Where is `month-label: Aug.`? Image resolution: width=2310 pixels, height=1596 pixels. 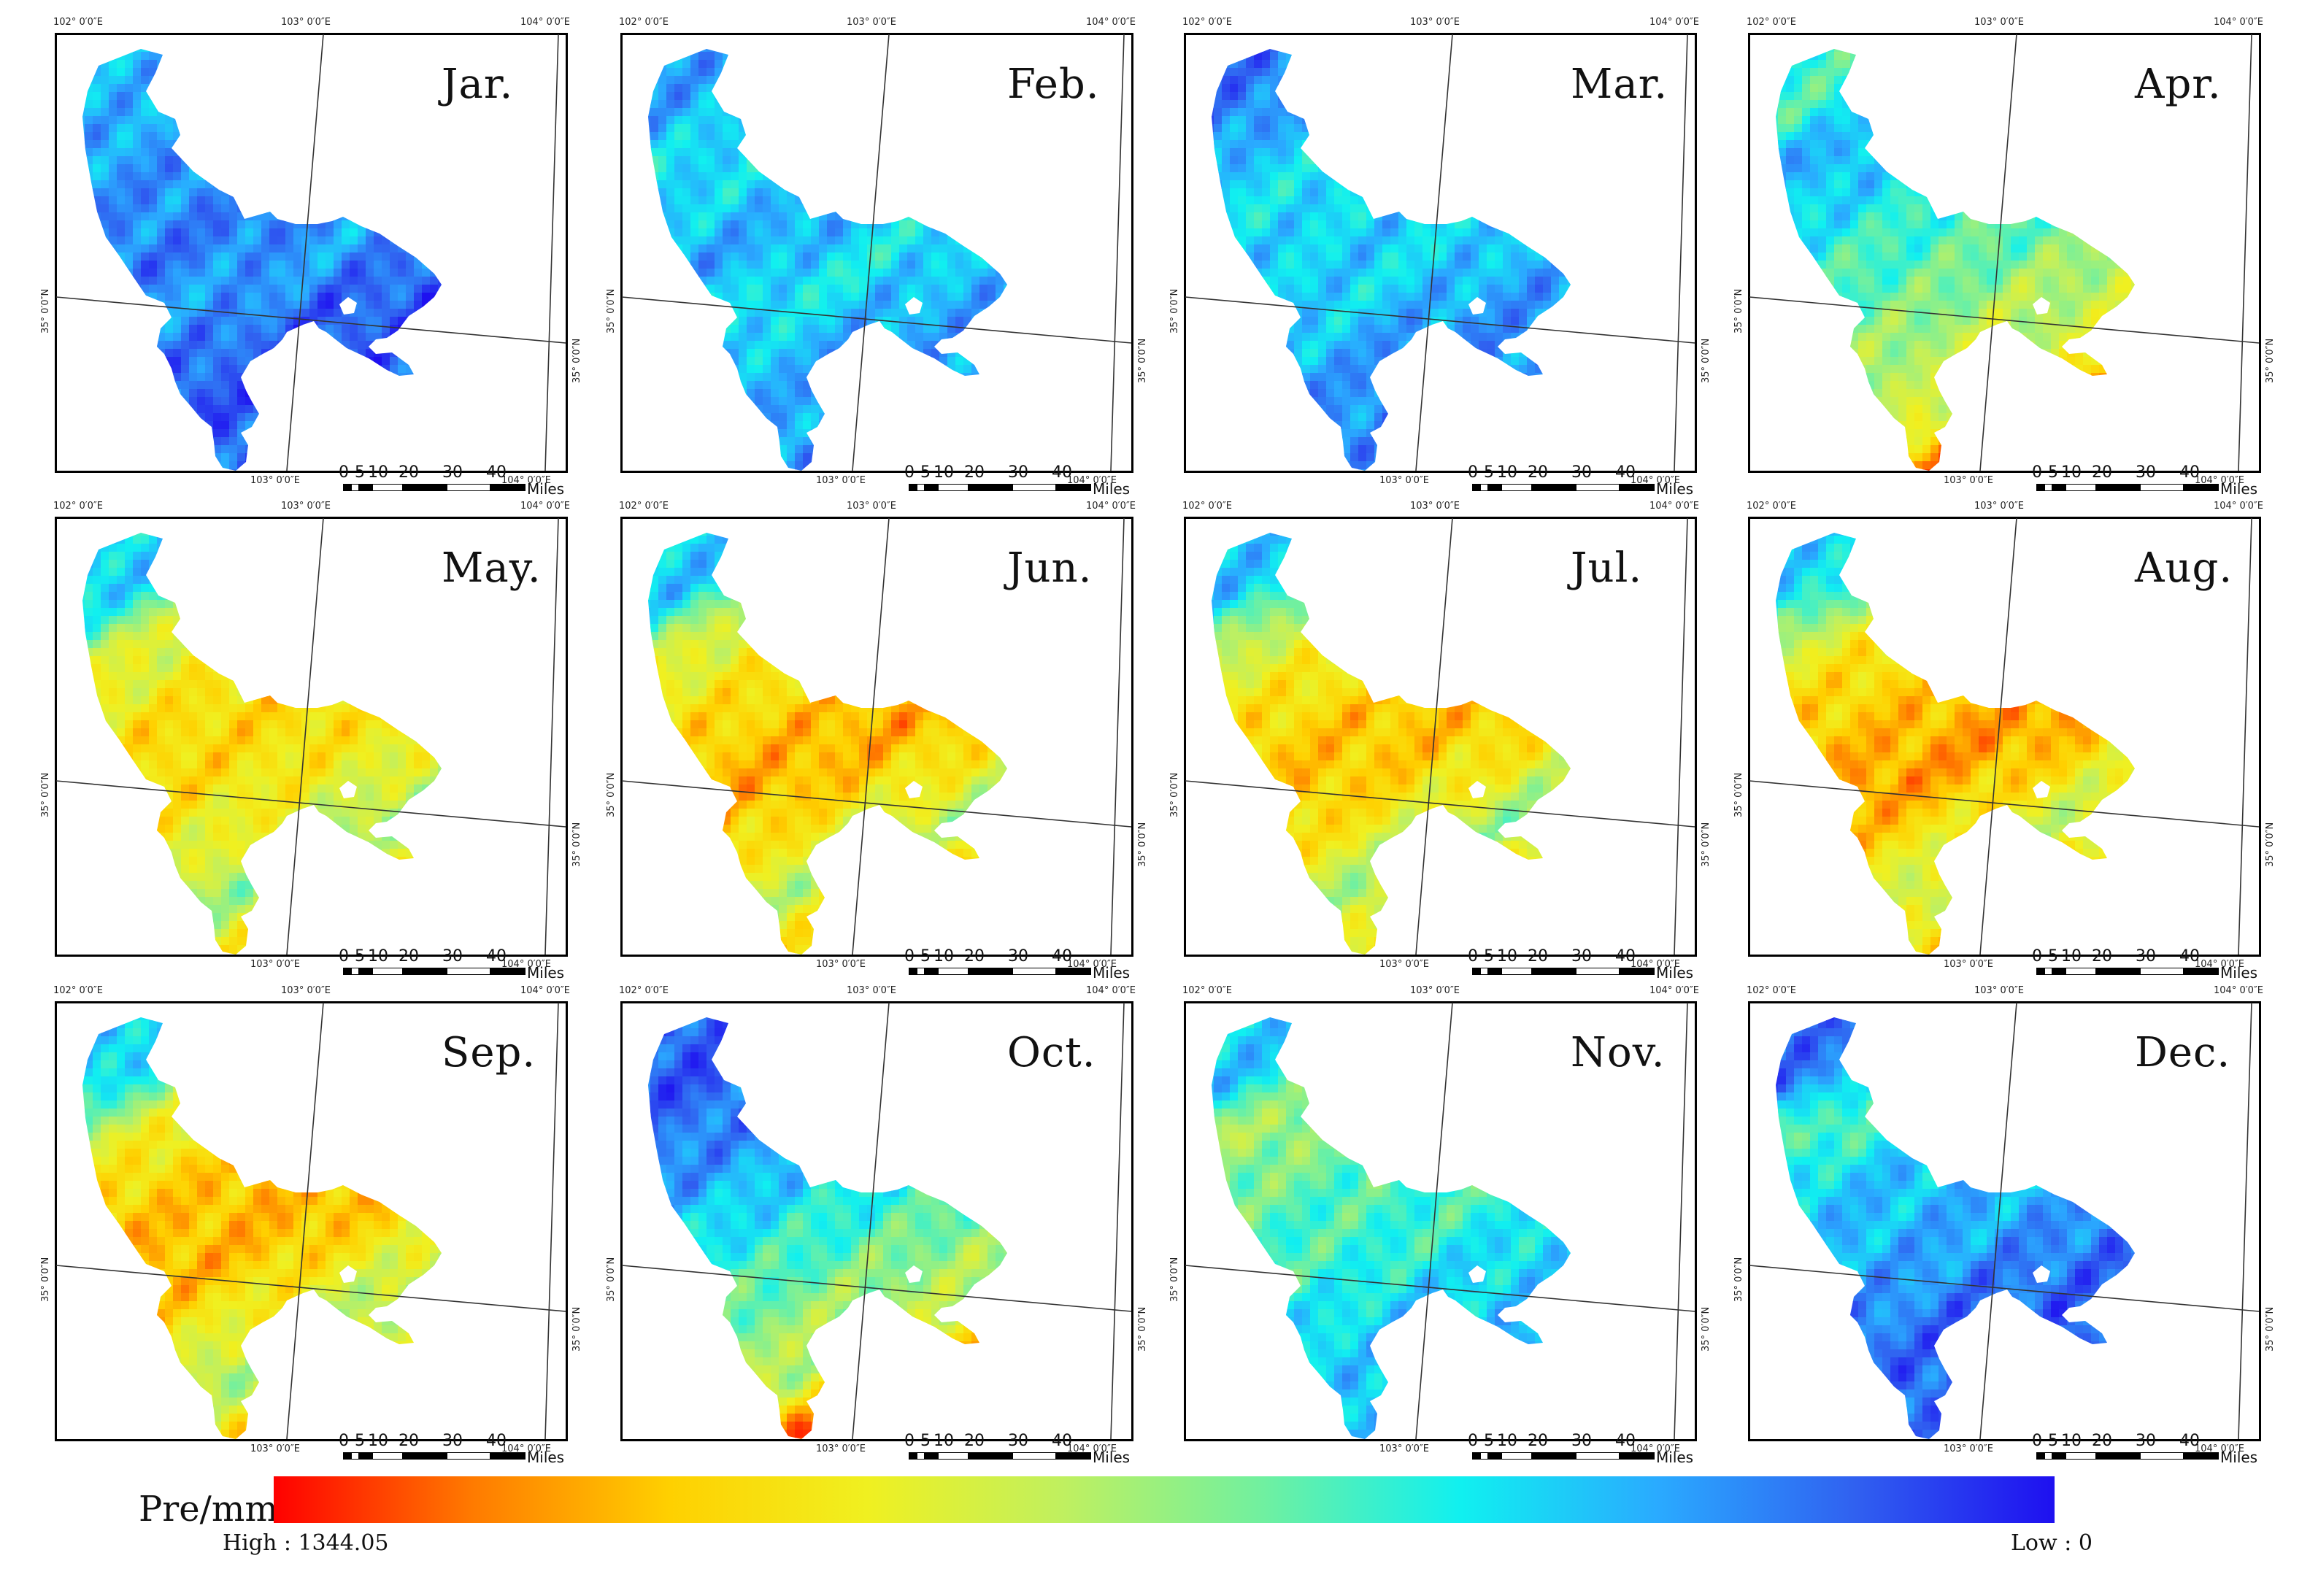 month-label: Aug. is located at coordinates (2184, 568).